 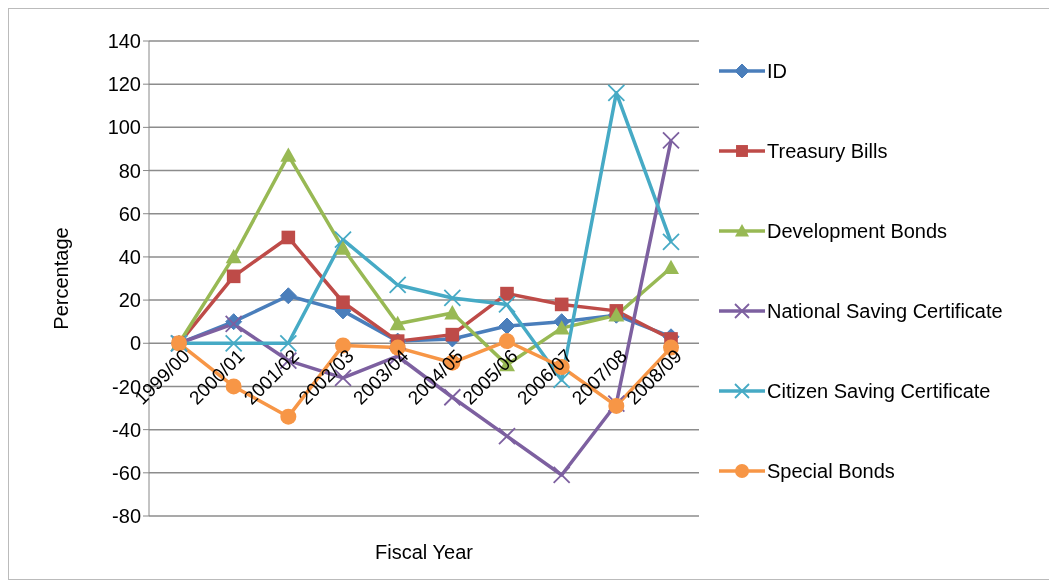 I want to click on y-tick-label: -60, so click(x=126, y=472).